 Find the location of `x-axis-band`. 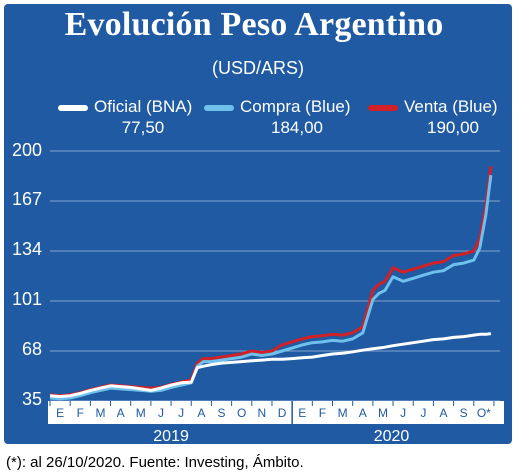

x-axis-band is located at coordinates (276, 412).